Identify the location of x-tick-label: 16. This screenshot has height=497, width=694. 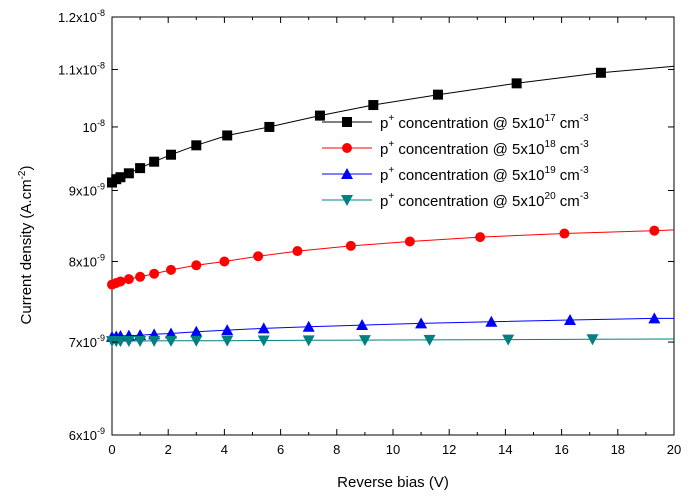
(561, 449).